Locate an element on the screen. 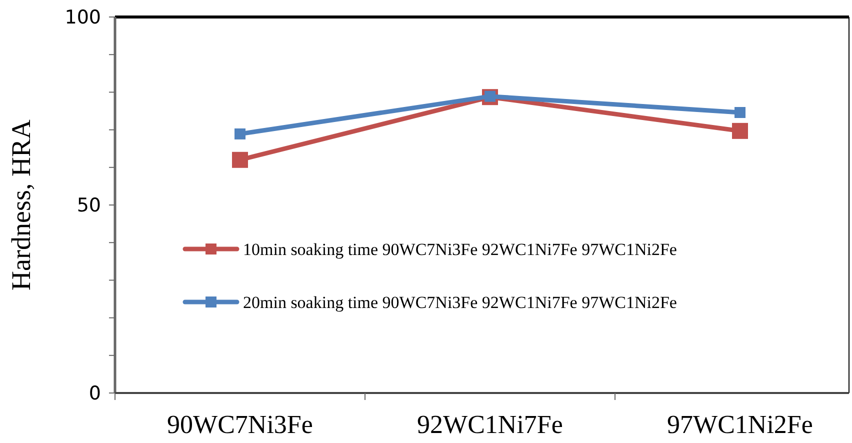 The height and width of the screenshot is (443, 852). legend-label: 20min soaking time 90WC7Ni3Fe 92WC1Ni7Fe 97WC1Ni2Fe is located at coordinates (460, 302).